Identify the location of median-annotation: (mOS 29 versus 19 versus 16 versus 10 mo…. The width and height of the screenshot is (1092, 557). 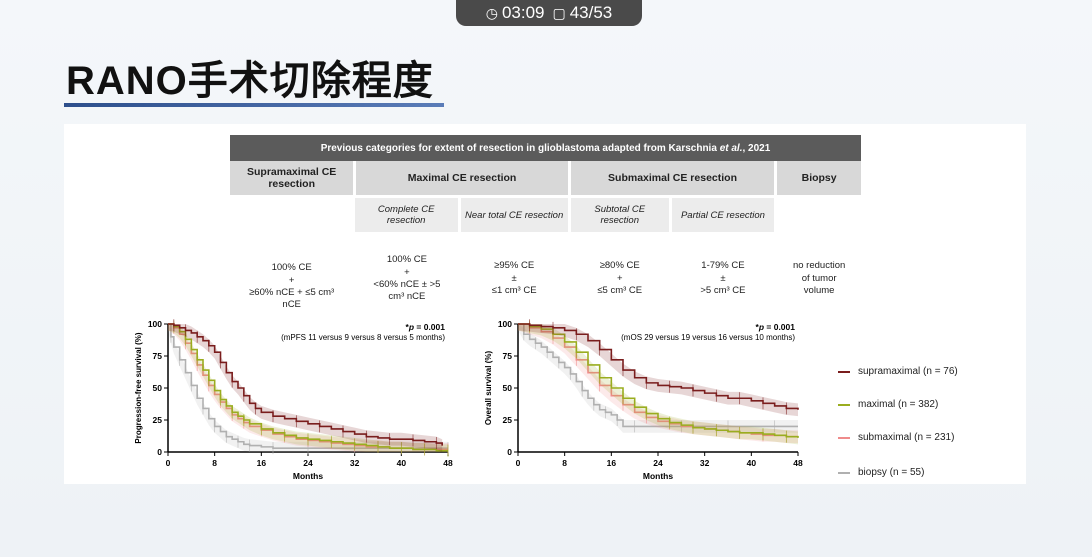
(708, 337).